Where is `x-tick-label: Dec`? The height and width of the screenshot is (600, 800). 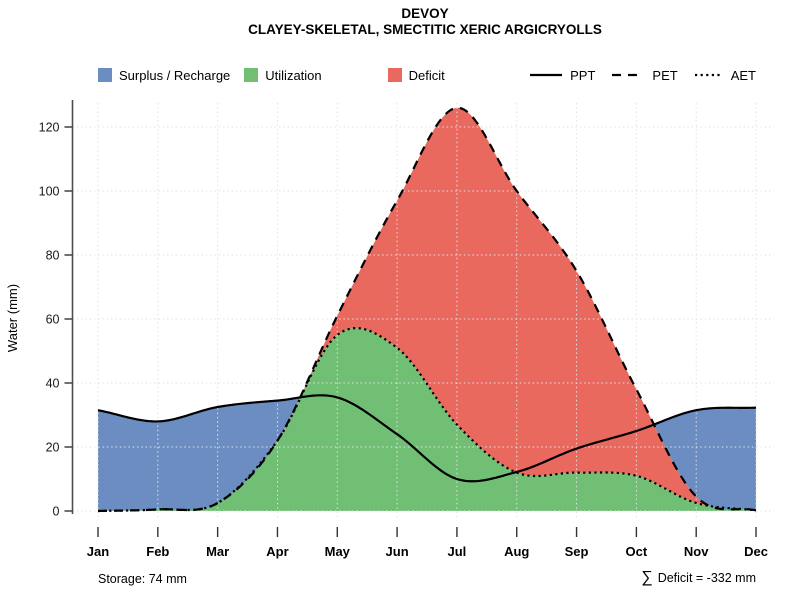
x-tick-label: Dec is located at coordinates (756, 551).